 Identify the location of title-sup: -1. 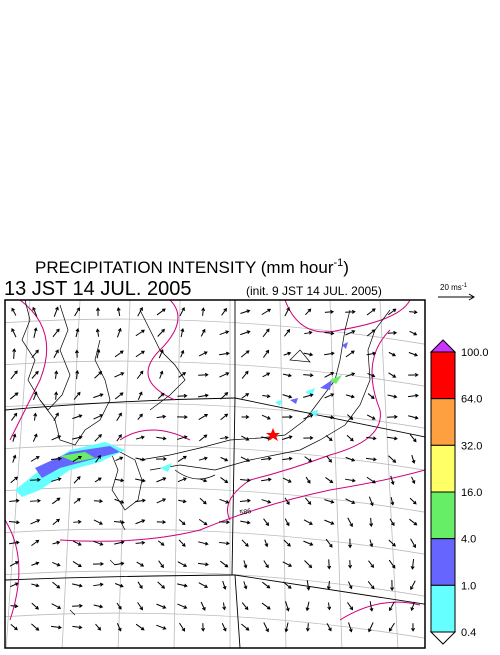
(338, 263).